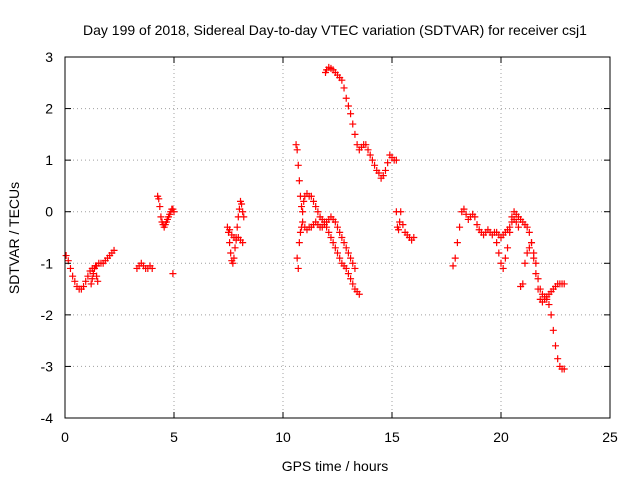 This screenshot has width=640, height=480. Describe the element at coordinates (335, 466) in the screenshot. I see `x-axis-label: GPS time / hours` at that location.